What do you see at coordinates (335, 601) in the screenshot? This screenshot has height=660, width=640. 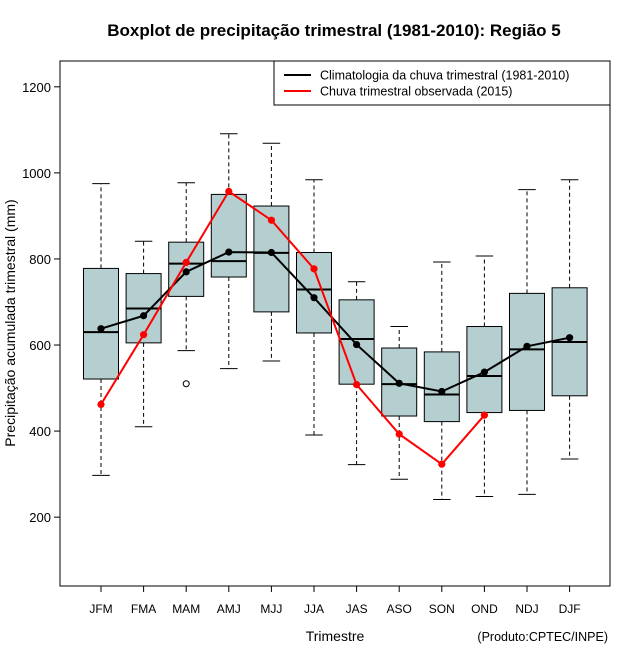 I see `x-axis: JFM FMA MAM AMJ MJJ JJA JAS ASO SON OND NDJ DJF` at bounding box center [335, 601].